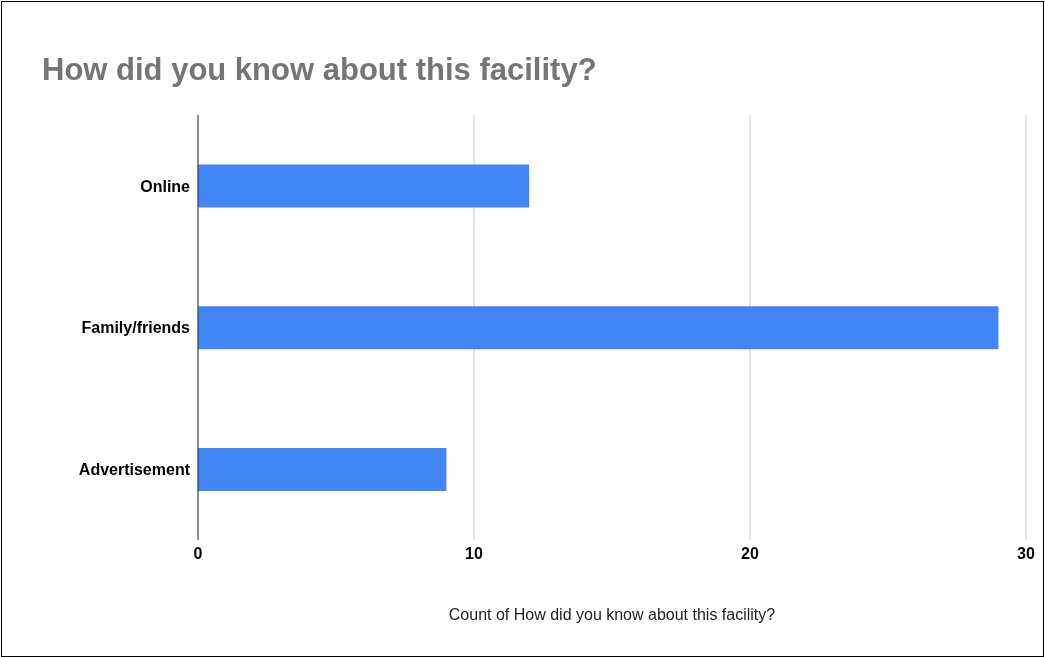  I want to click on x-tick-label: 20, so click(750, 554).